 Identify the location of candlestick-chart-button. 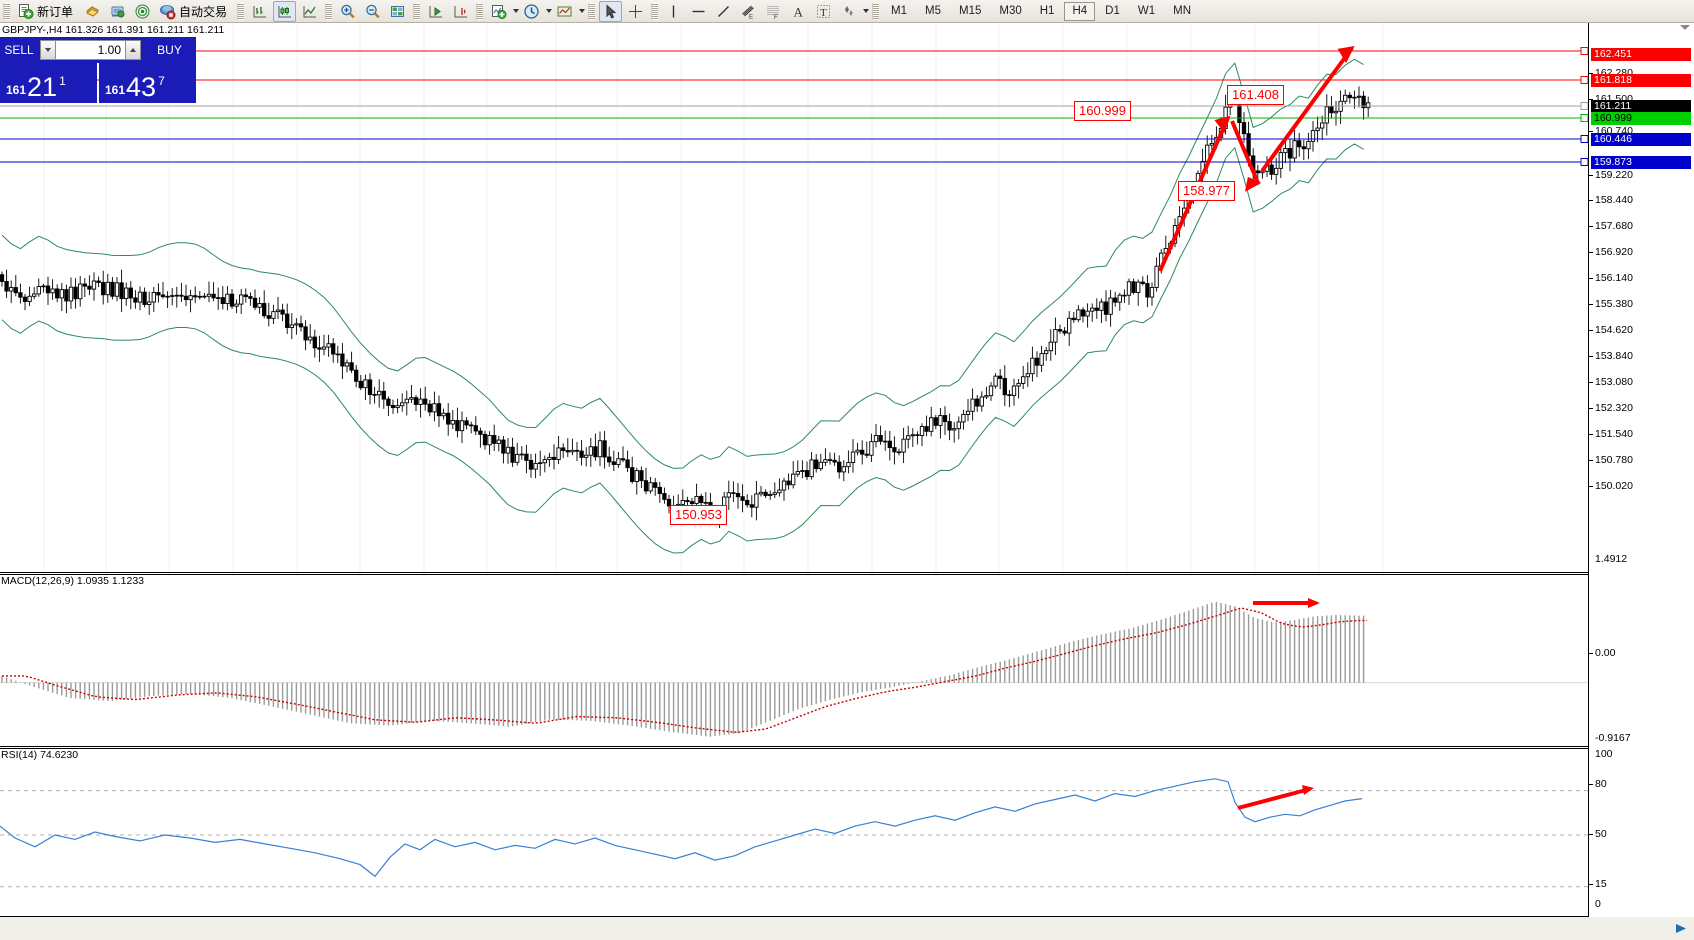
(285, 11).